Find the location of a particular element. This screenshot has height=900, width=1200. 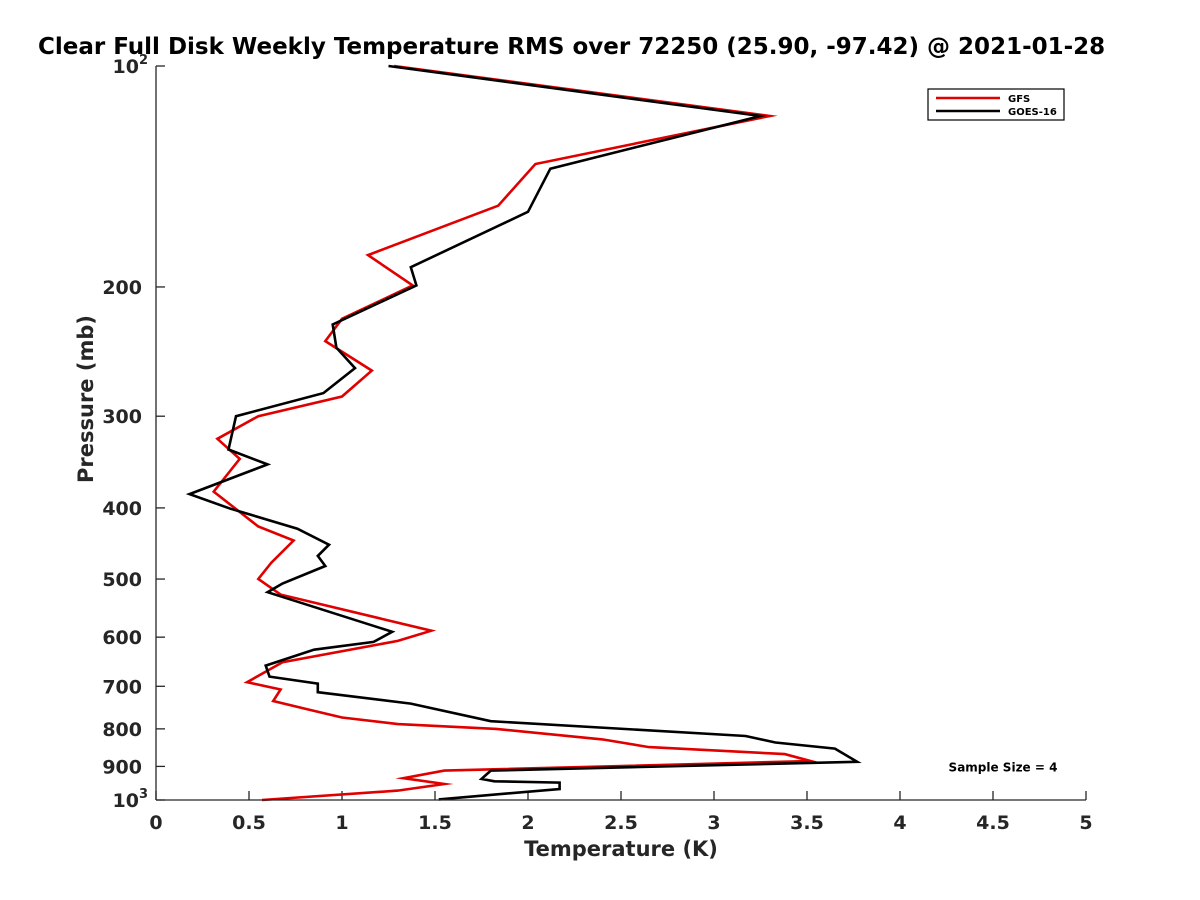

legend-box is located at coordinates (996, 104).